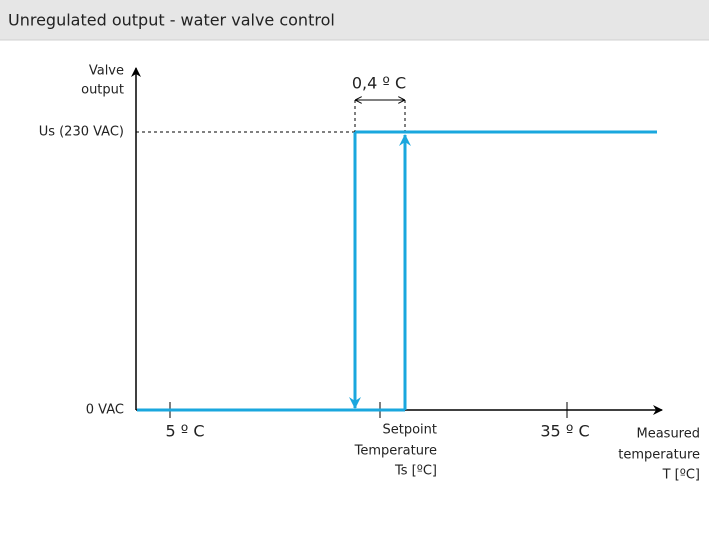  What do you see at coordinates (681, 475) in the screenshot?
I see `x-axis-label: T [ºC]` at bounding box center [681, 475].